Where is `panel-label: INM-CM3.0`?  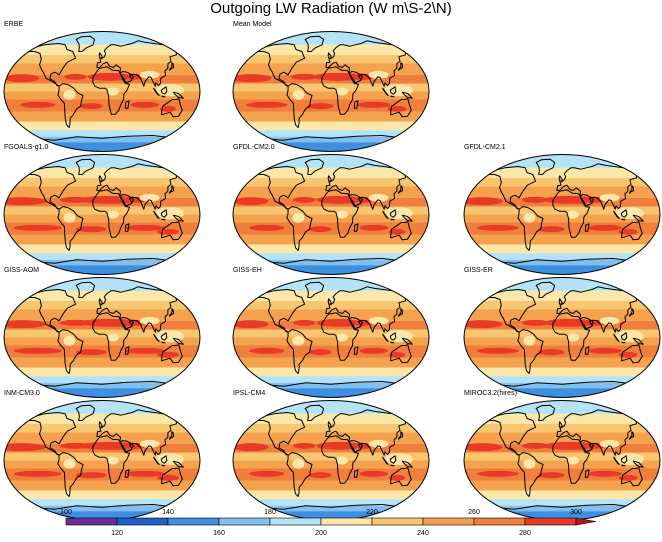
panel-label: INM-CM3.0 is located at coordinates (22, 393).